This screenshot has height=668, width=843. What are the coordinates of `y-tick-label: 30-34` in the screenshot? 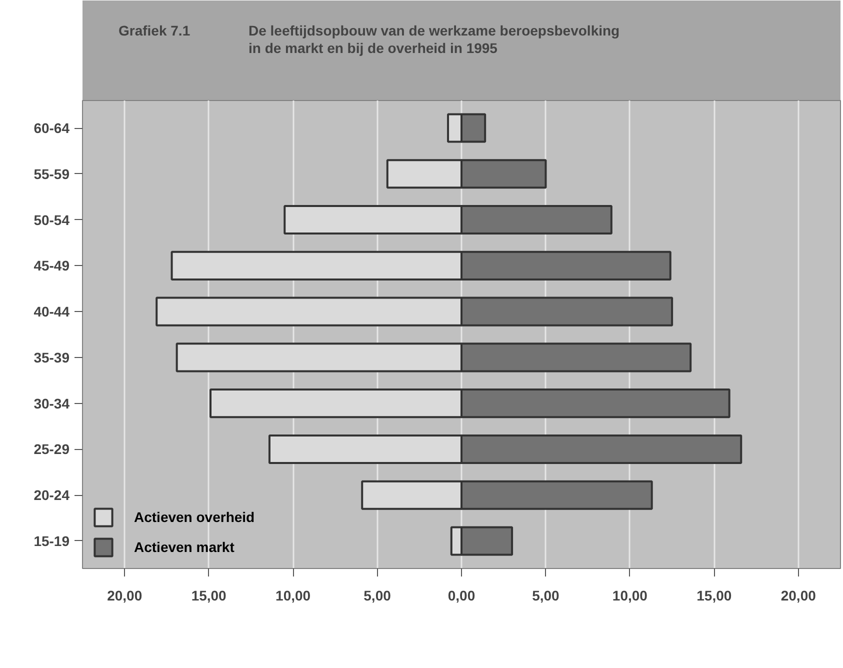 It's located at (52, 403).